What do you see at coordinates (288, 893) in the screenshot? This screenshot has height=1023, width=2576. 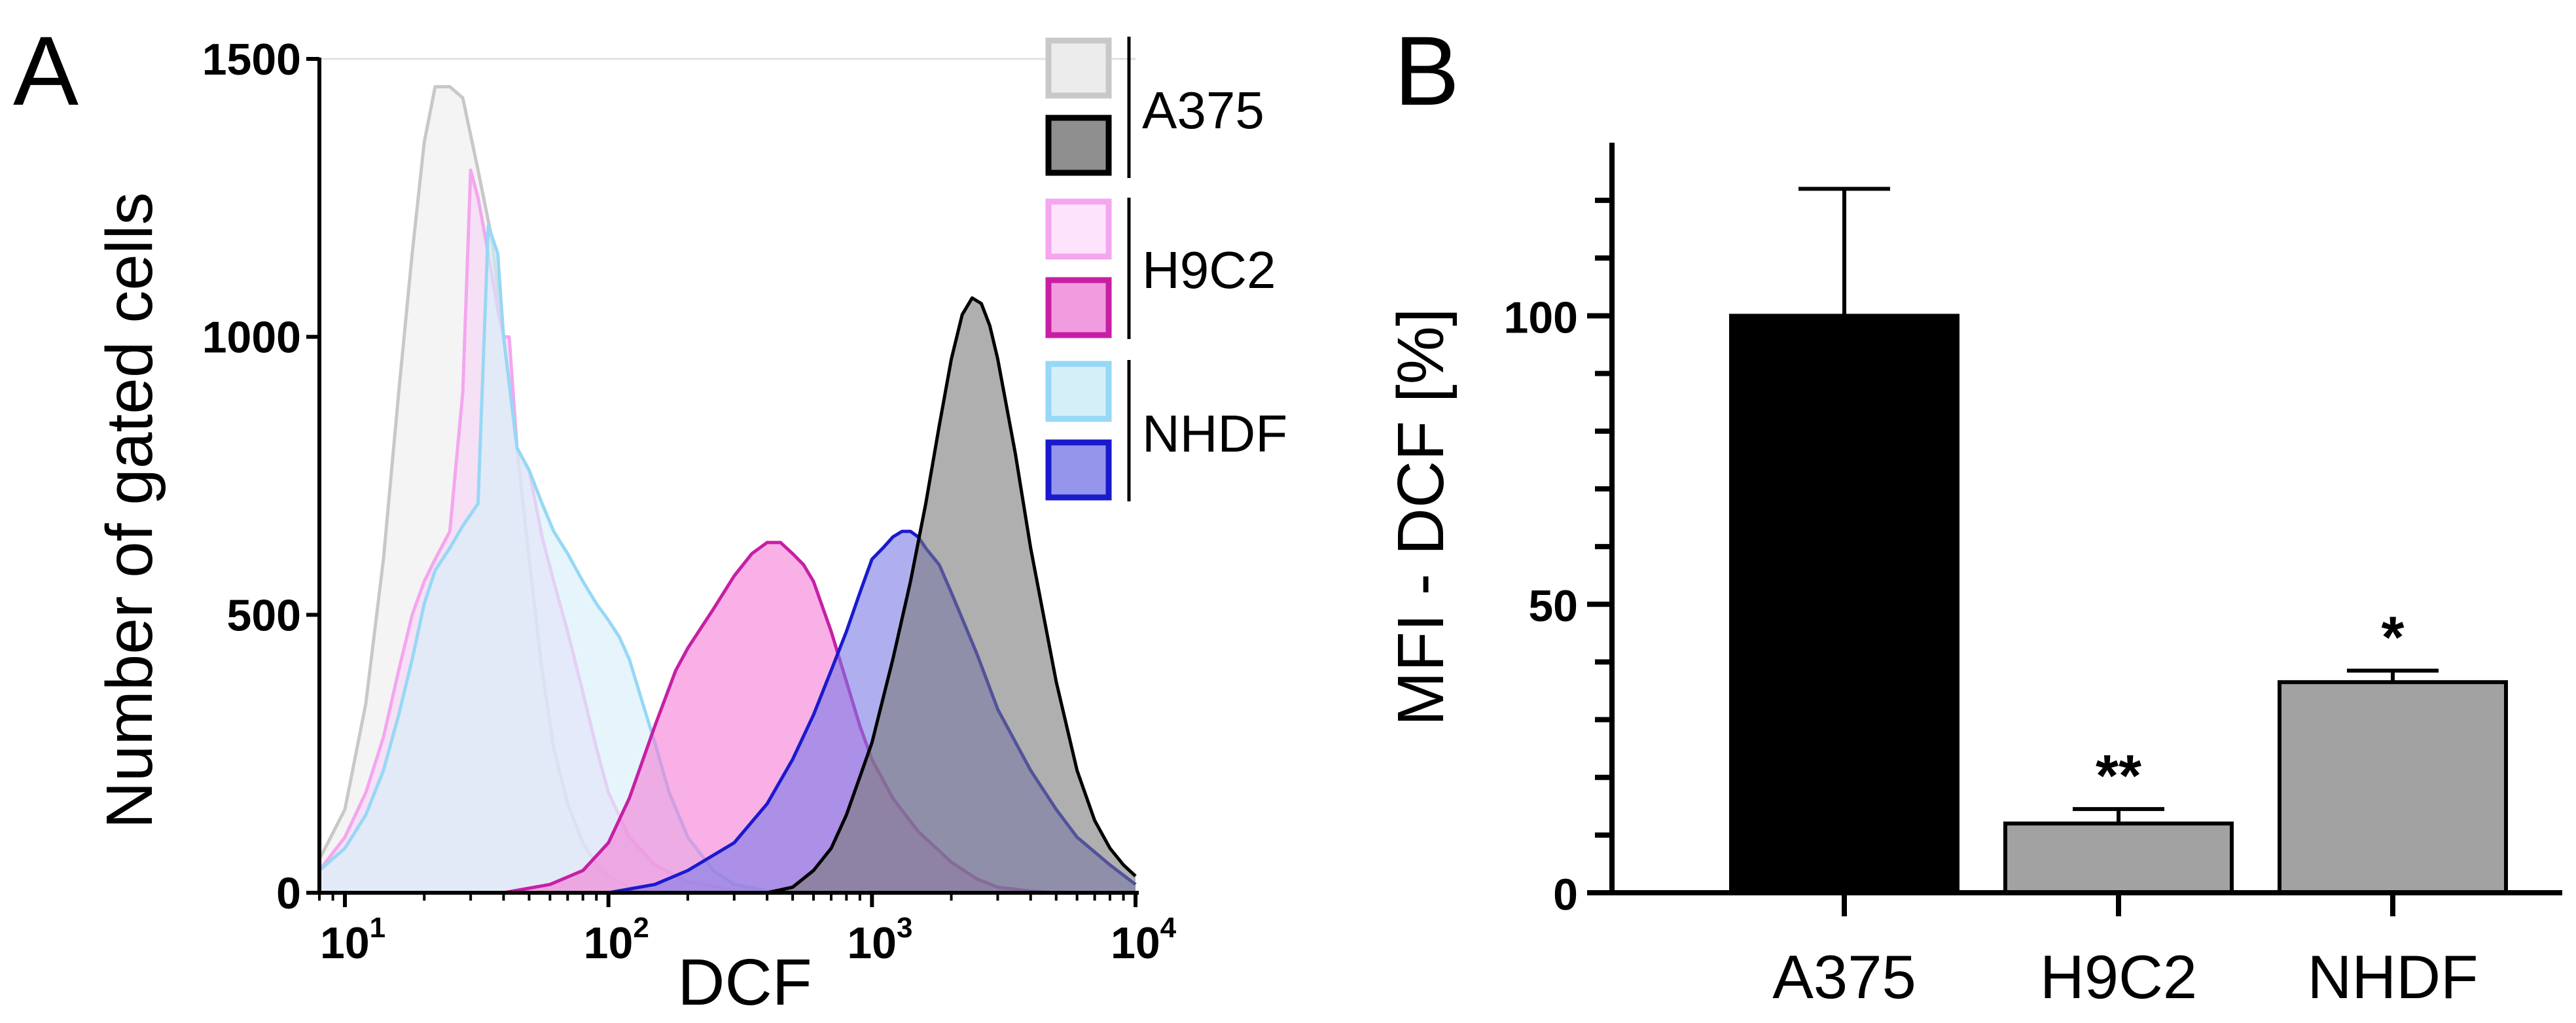 I see `y-tick-label: 0` at bounding box center [288, 893].